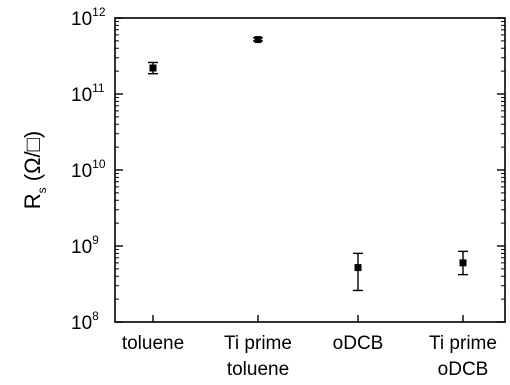 This screenshot has height=385, width=510. Describe the element at coordinates (85, 245) in the screenshot. I see `y-tick-label: 10⁹` at that location.